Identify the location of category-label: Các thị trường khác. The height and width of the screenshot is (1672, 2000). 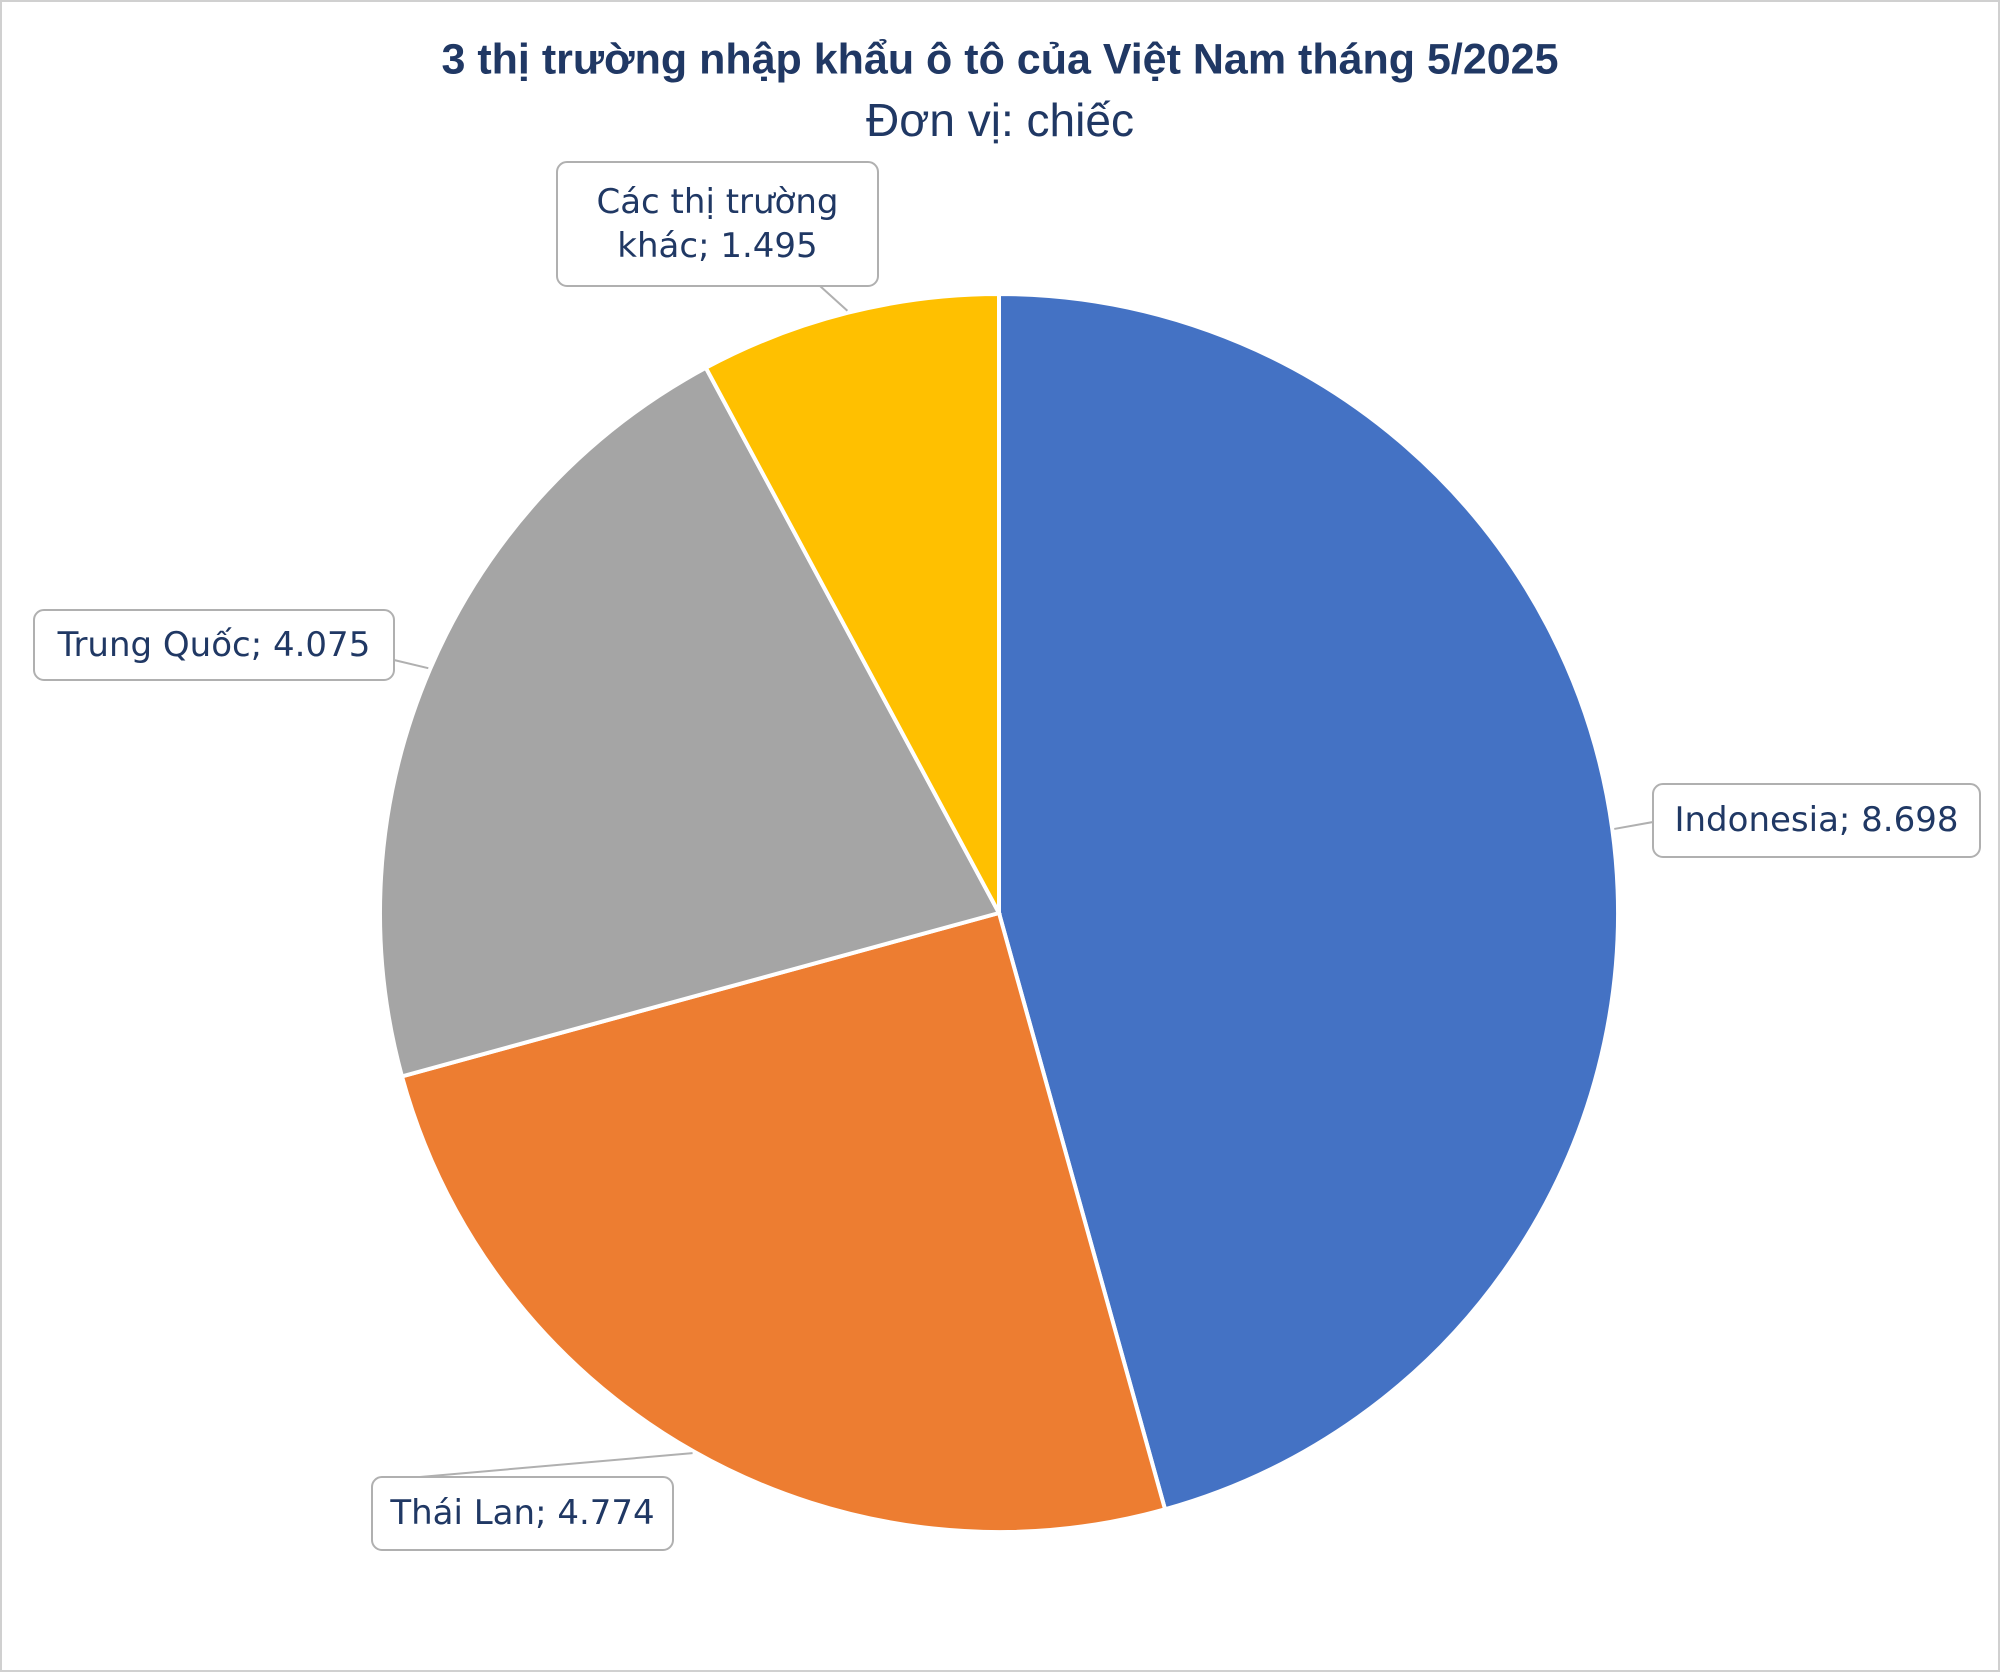
(717, 223).